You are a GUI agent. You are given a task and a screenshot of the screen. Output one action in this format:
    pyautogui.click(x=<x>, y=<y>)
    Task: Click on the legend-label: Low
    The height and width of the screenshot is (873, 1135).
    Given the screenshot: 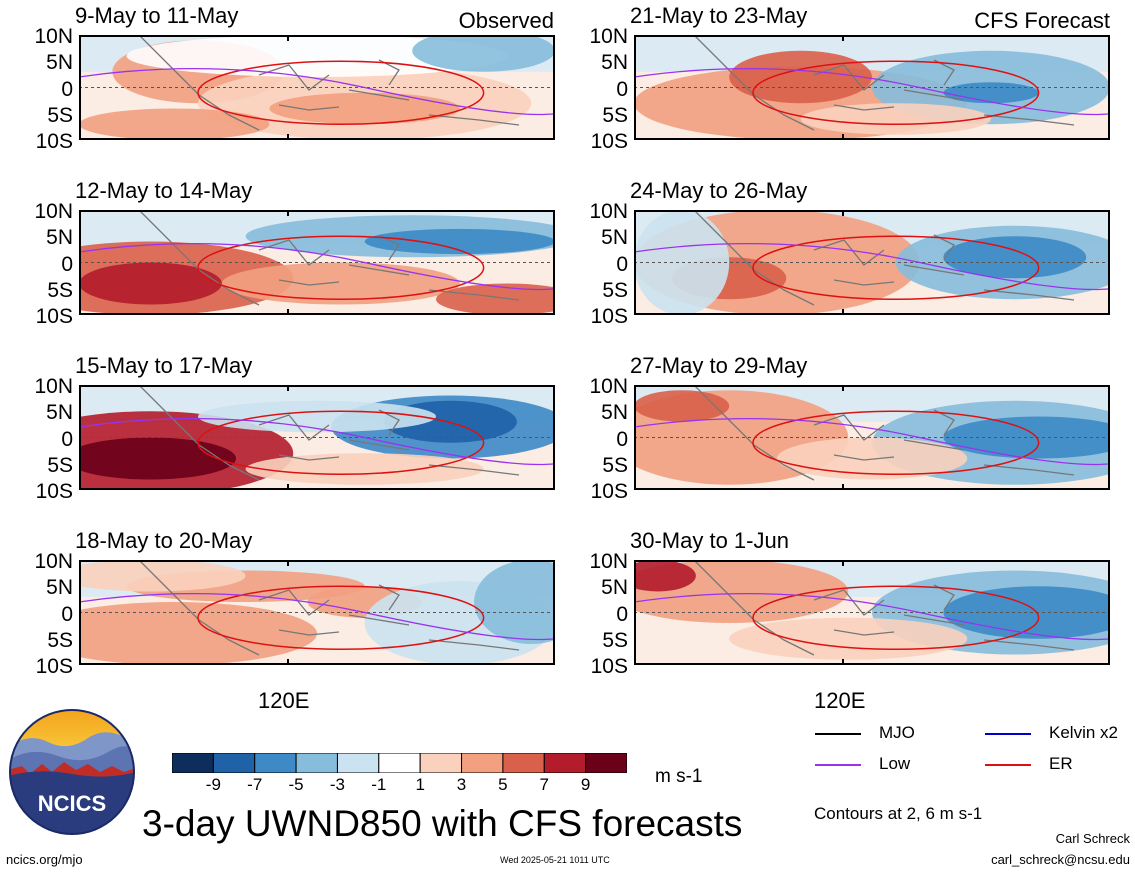 What is the action you would take?
    pyautogui.click(x=895, y=763)
    